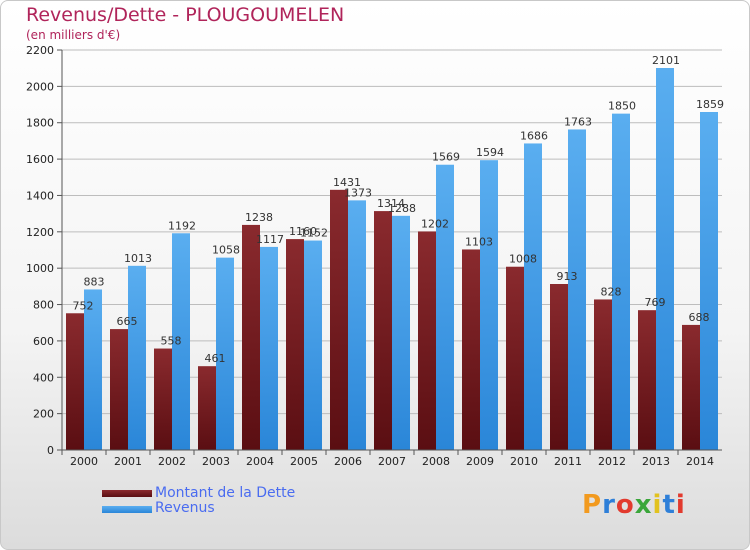  What do you see at coordinates (578, 121) in the screenshot?
I see `data-label: 1763` at bounding box center [578, 121].